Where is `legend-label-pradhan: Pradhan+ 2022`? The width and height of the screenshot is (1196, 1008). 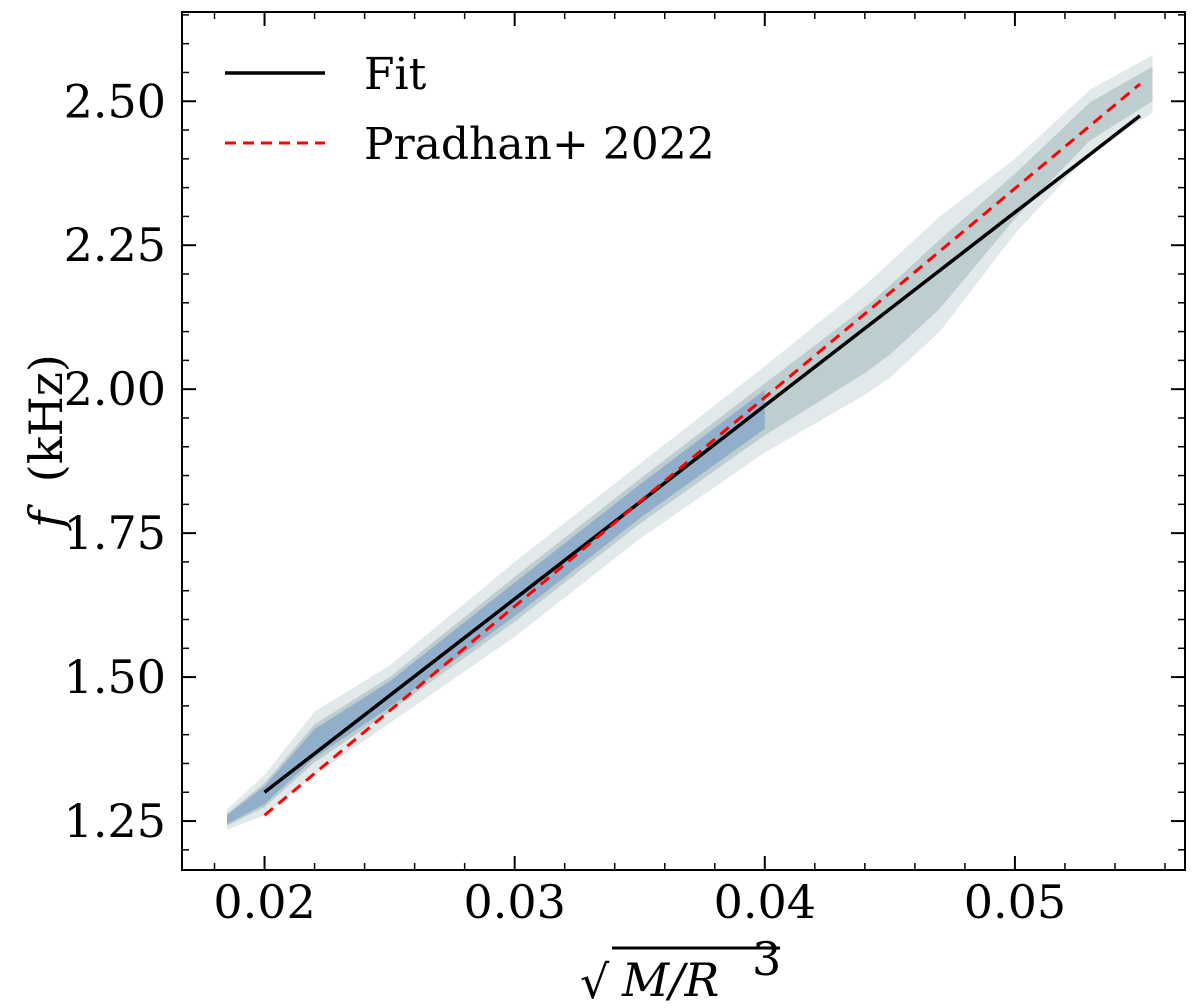
legend-label-pradhan: Pradhan+ 2022 is located at coordinates (539, 144).